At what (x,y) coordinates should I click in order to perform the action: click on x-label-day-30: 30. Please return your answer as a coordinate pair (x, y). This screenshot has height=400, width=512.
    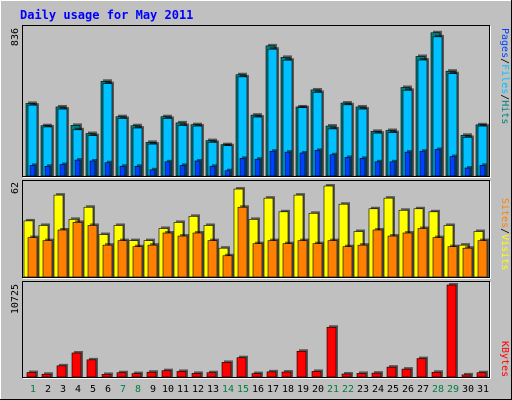
    Looking at the image, I should click on (468, 389).